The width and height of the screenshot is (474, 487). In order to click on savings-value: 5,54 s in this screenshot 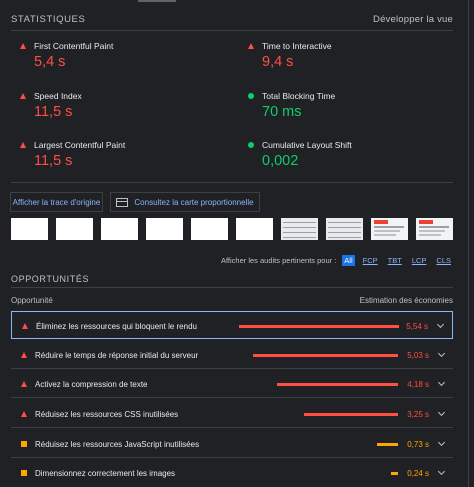, I will do `click(417, 326)`.